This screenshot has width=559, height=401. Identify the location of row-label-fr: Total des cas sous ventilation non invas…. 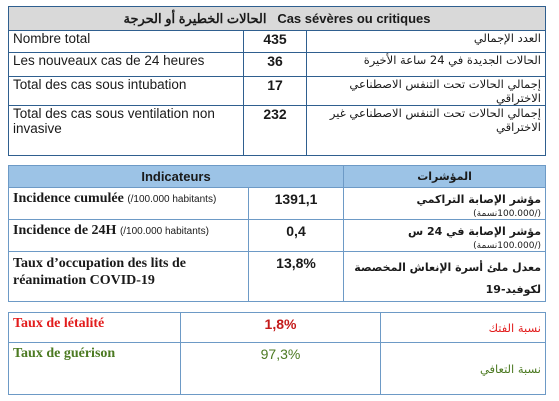
(126, 130).